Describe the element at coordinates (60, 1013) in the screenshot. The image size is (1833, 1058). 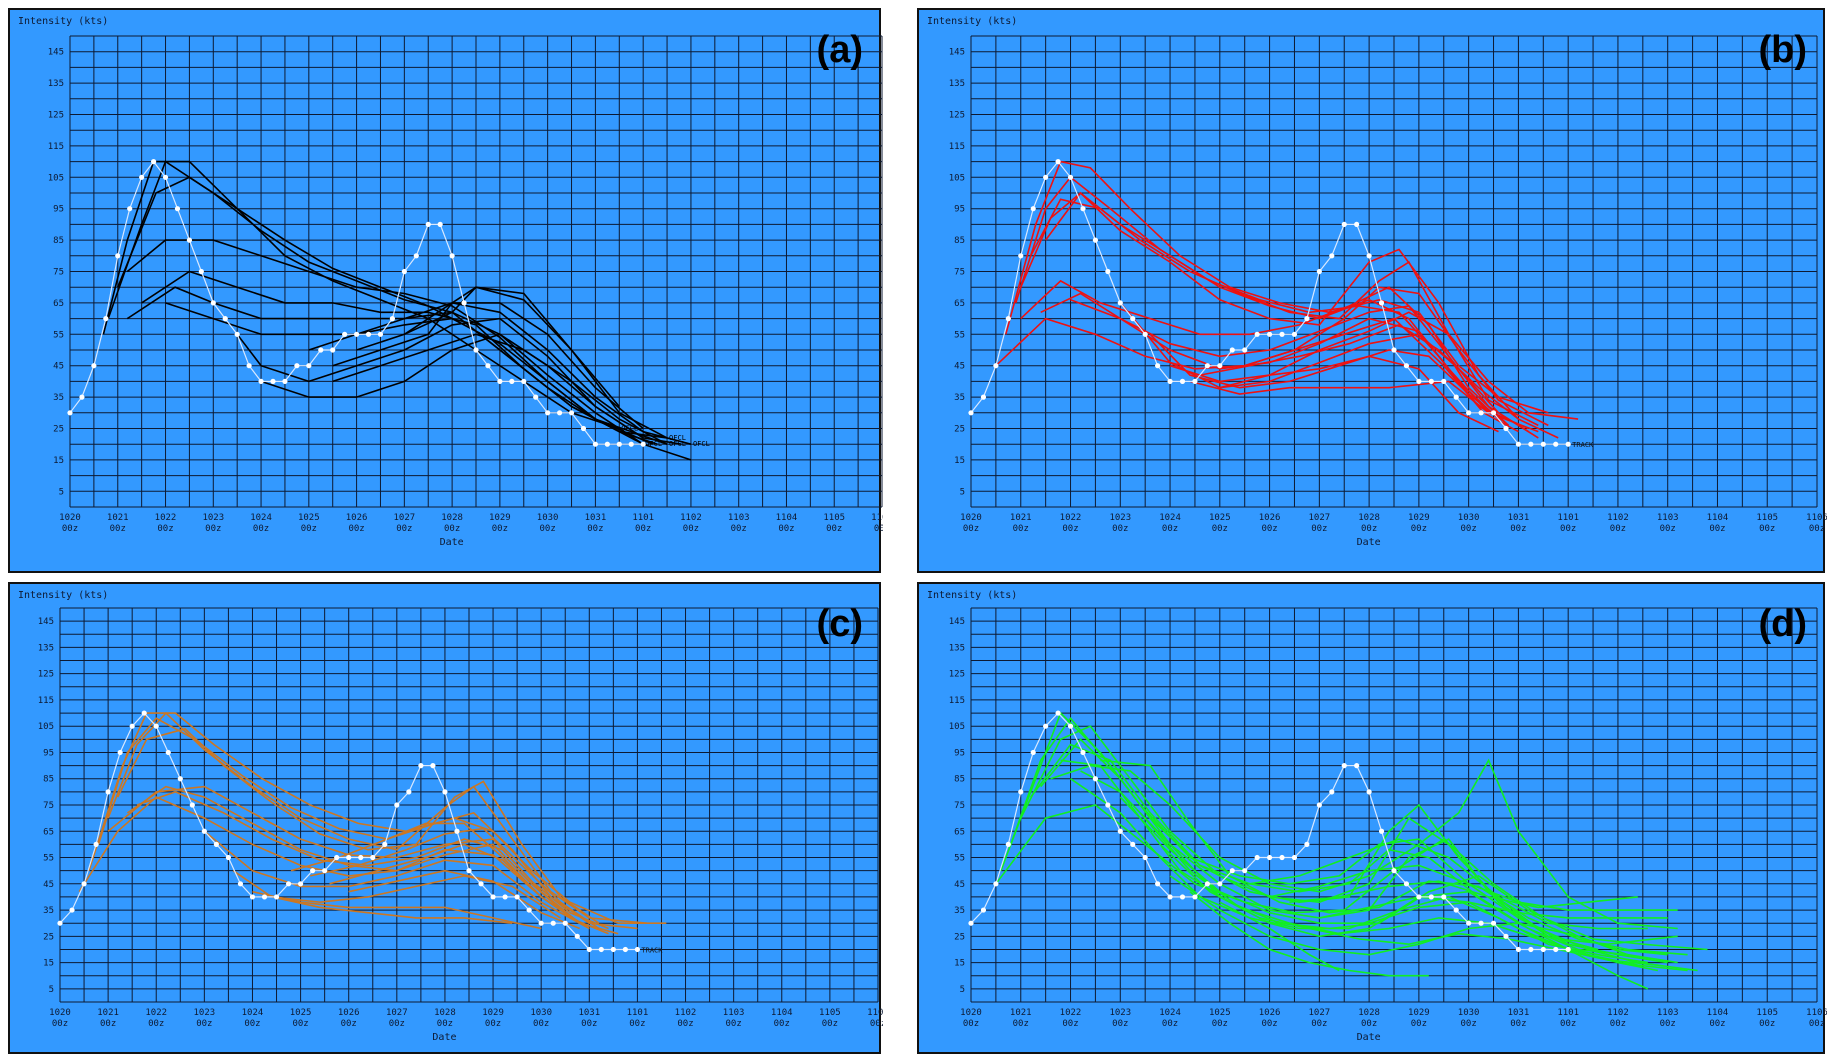
I see `x-tick-label: 1020` at that location.